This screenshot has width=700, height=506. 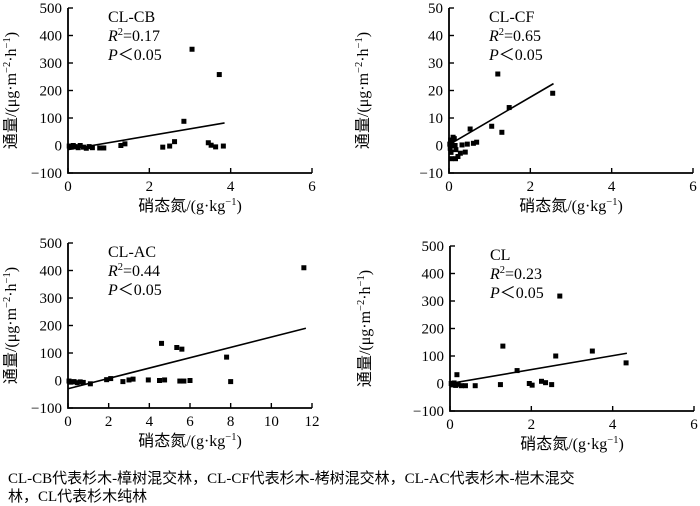 I want to click on x-tick-label: 10, so click(x=271, y=422).